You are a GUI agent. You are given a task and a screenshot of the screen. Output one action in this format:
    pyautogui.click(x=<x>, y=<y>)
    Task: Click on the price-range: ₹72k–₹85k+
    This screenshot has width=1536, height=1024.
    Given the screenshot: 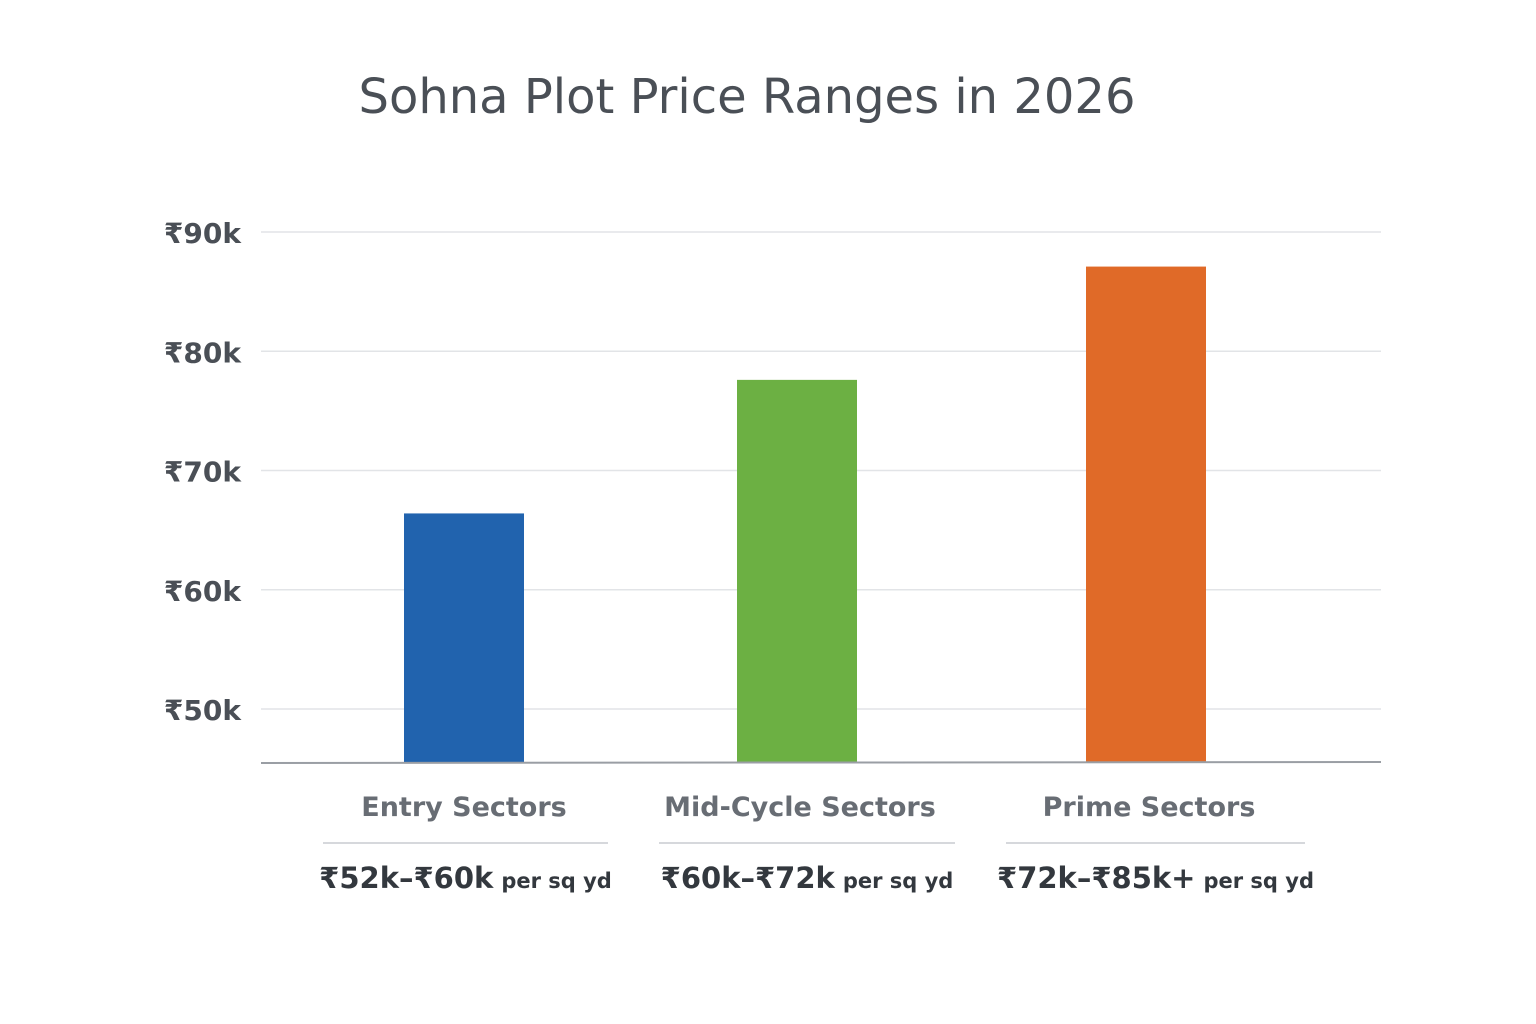 What is the action you would take?
    pyautogui.click(x=1096, y=878)
    